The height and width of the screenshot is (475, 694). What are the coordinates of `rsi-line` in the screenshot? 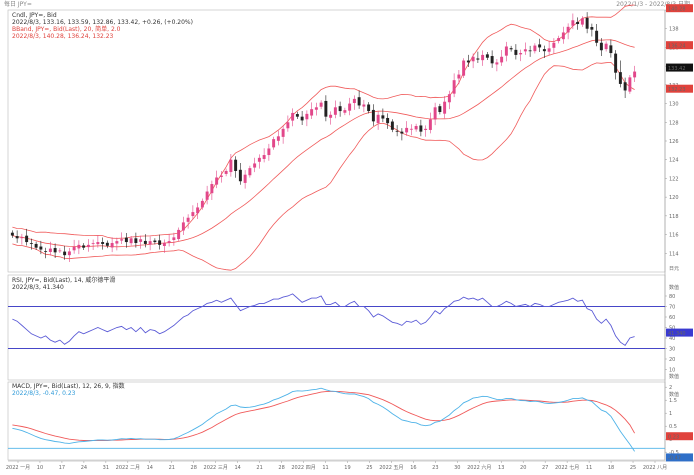 It's located at (323, 320).